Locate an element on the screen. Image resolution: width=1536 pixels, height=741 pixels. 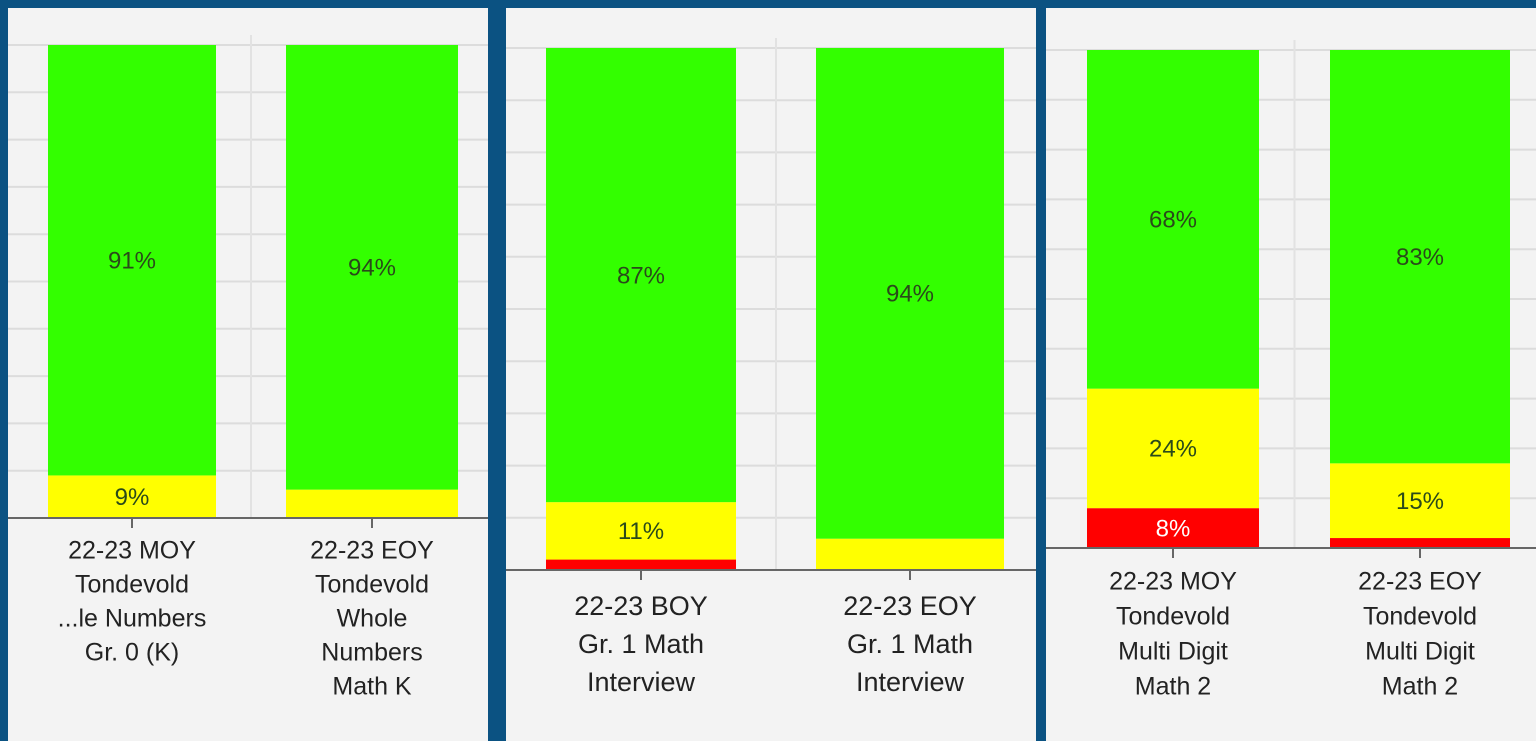
value-label: 68% is located at coordinates (1173, 220).